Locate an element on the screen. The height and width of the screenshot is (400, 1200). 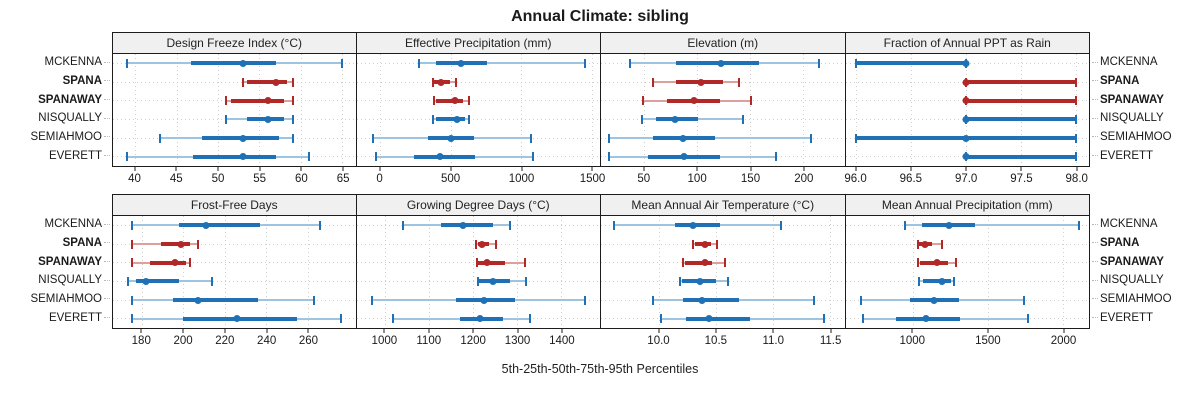
station-label-row: SEMIAHMOO is located at coordinates (1145, 299).